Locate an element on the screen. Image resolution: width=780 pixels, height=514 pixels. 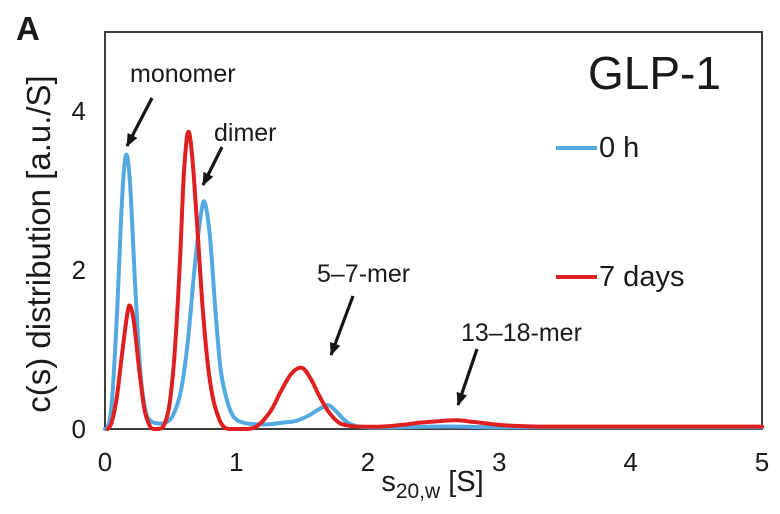
panel-label: A is located at coordinates (28, 28).